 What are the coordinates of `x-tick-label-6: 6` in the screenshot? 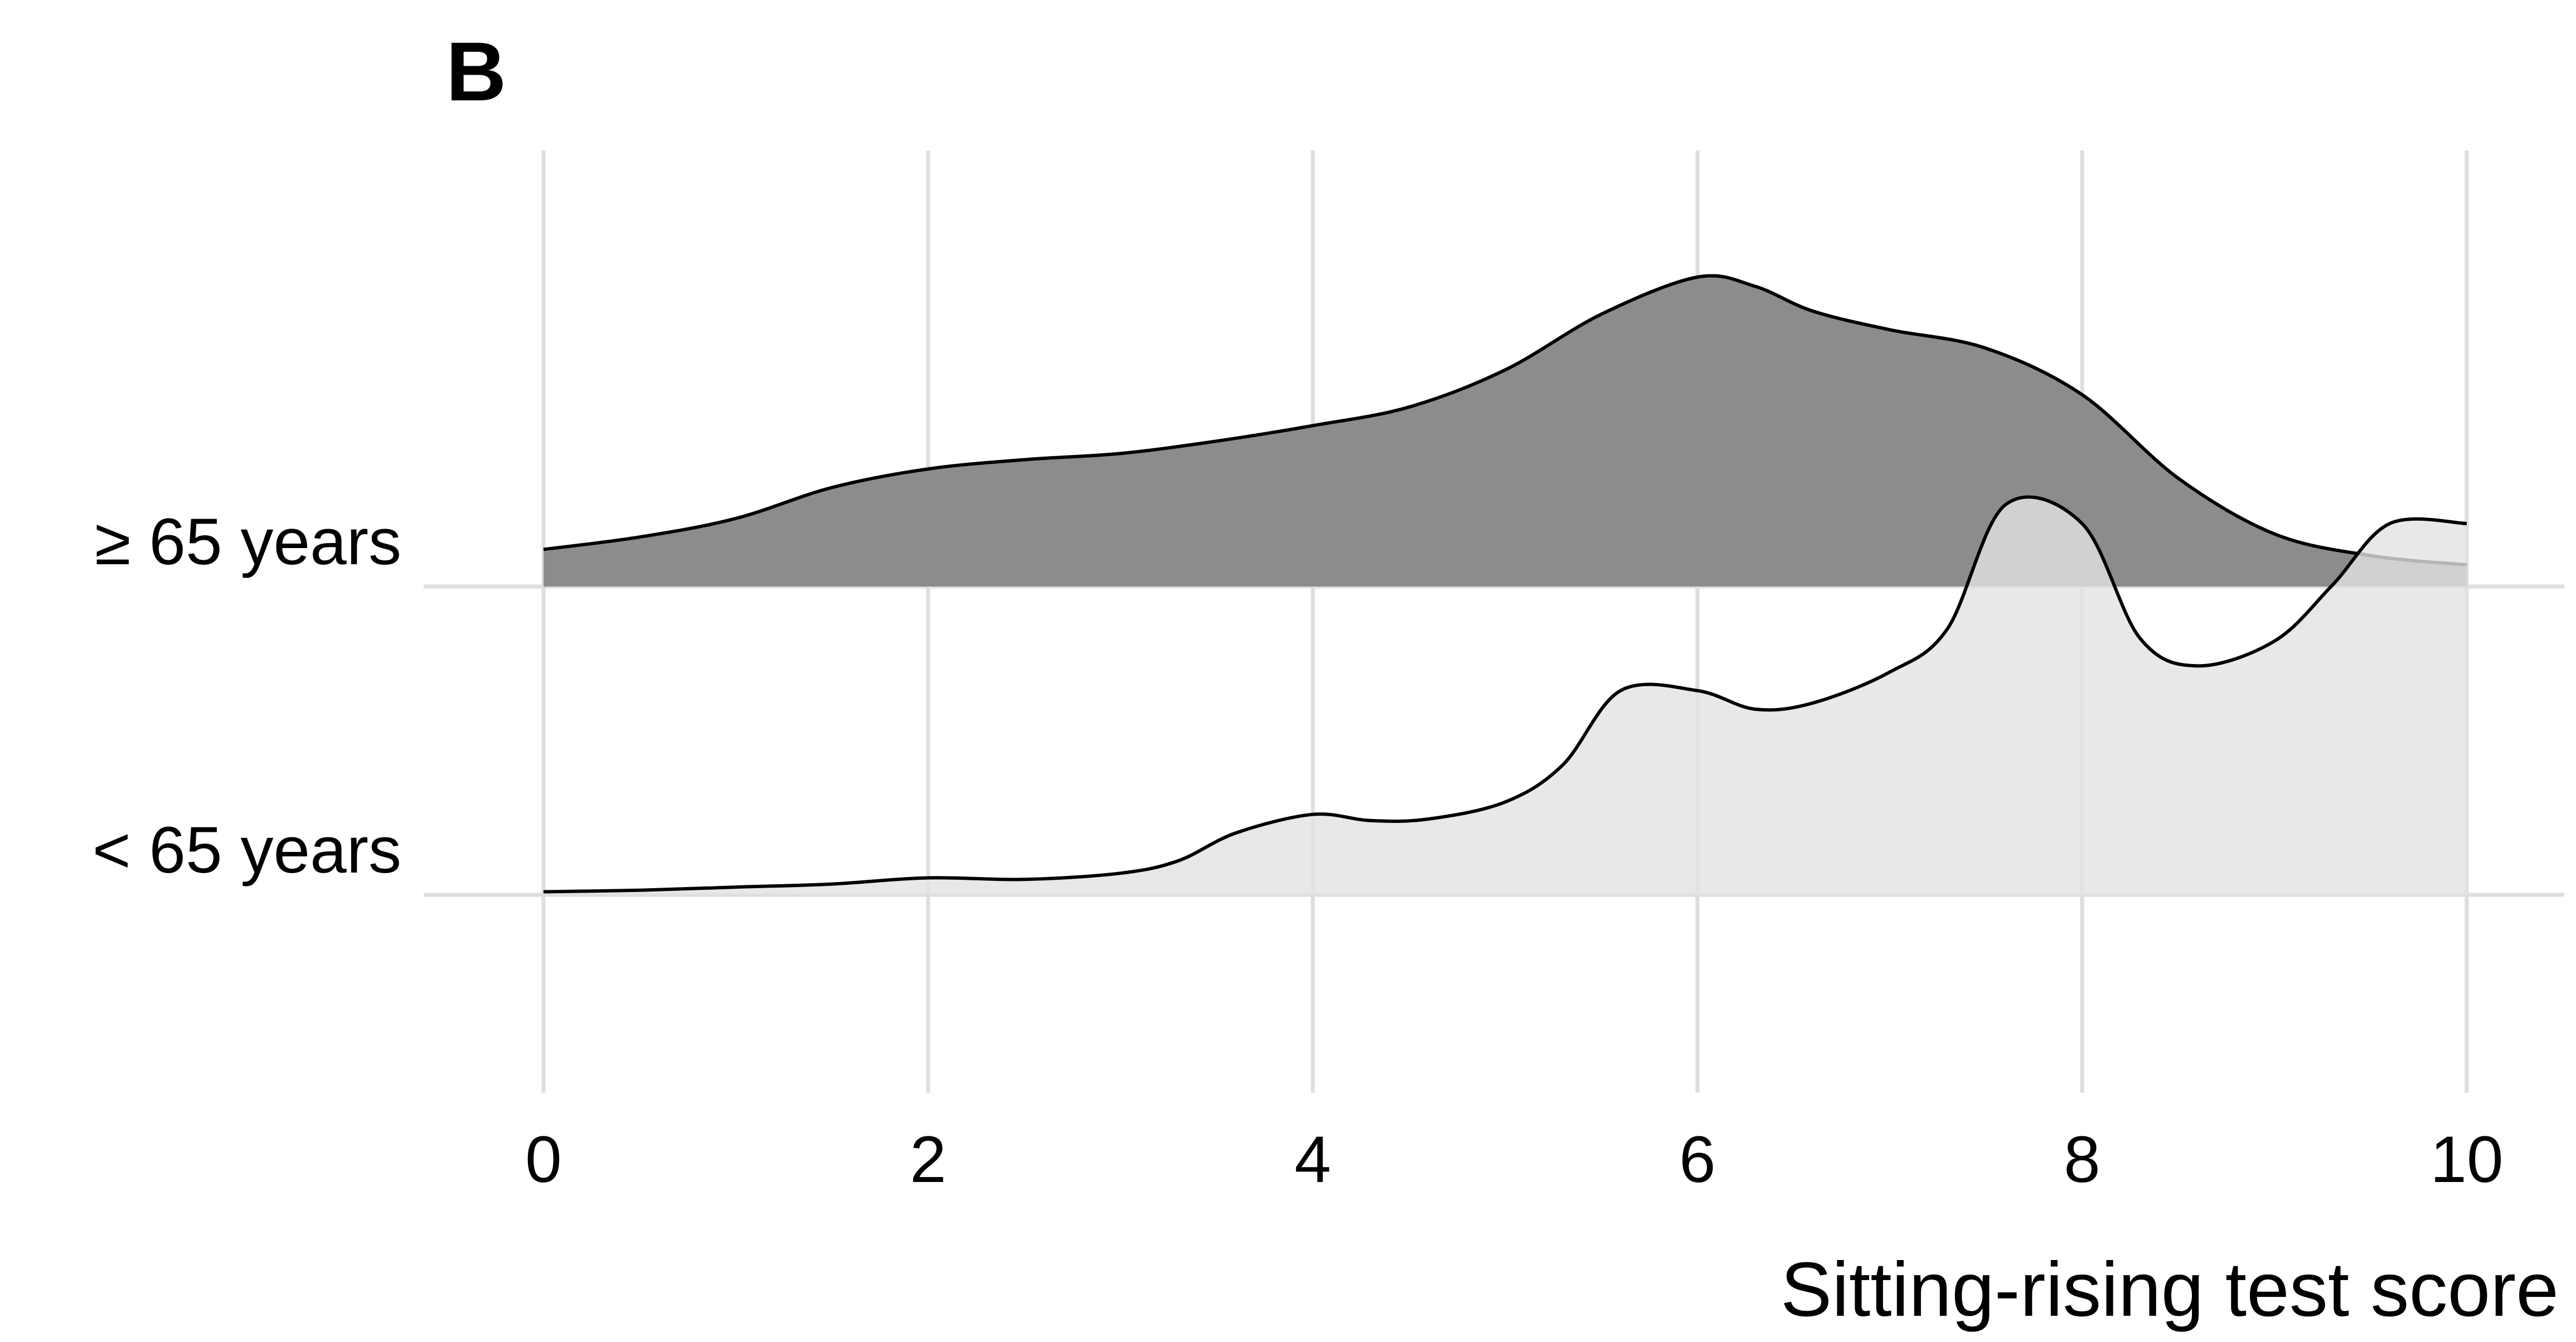 It's located at (1698, 1159).